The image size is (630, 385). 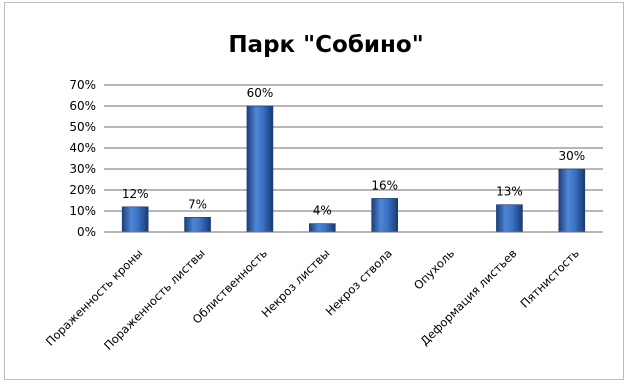 I want to click on category-label: Пораженность листвы, so click(x=154, y=299).